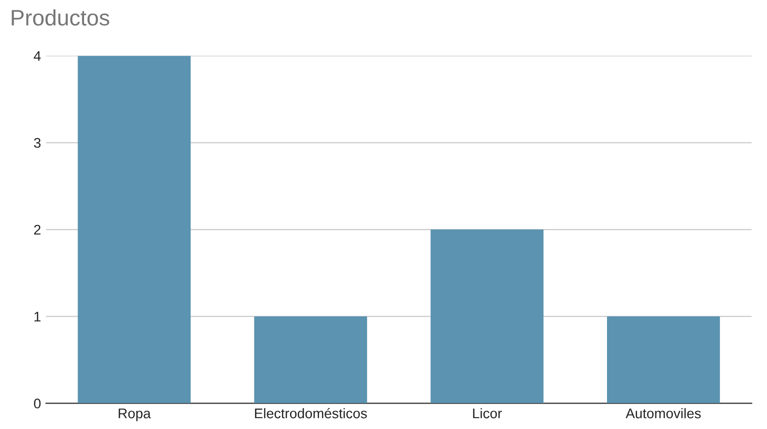  I want to click on x-tick-label: Electrodomésticos, so click(311, 413).